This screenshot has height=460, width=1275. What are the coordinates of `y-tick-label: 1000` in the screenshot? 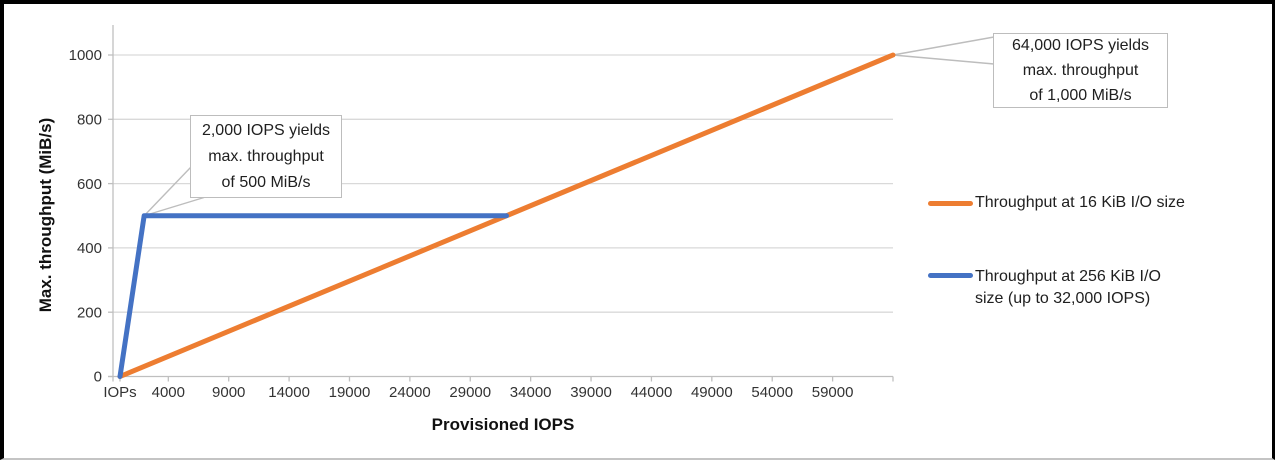 It's located at (85, 55).